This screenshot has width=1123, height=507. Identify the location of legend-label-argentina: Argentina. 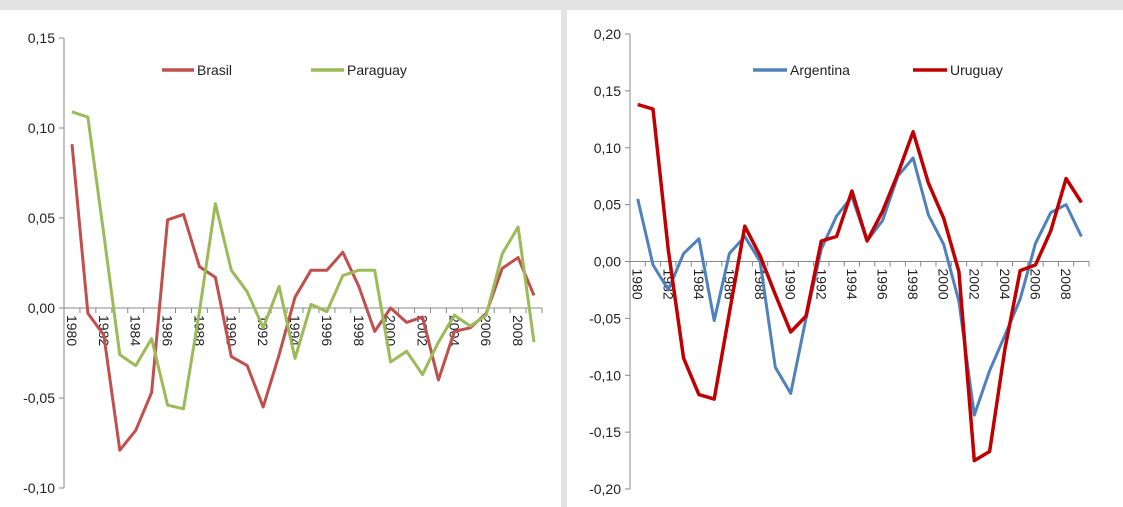
(820, 70).